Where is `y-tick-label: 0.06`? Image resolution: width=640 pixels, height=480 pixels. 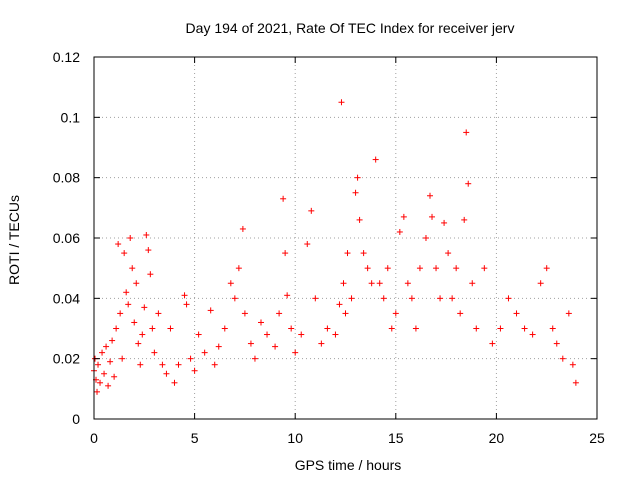
y-tick-label: 0.06 is located at coordinates (66, 238).